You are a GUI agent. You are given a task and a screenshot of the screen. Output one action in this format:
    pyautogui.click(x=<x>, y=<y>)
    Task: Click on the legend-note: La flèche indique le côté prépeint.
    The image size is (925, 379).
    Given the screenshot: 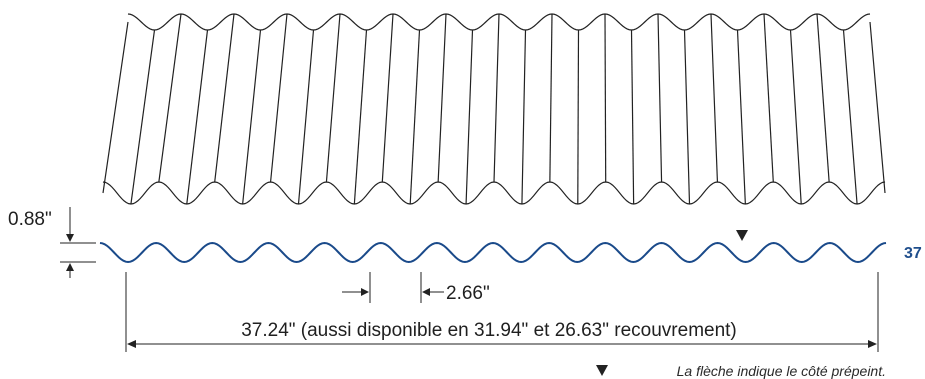 What is the action you would take?
    pyautogui.click(x=781, y=371)
    